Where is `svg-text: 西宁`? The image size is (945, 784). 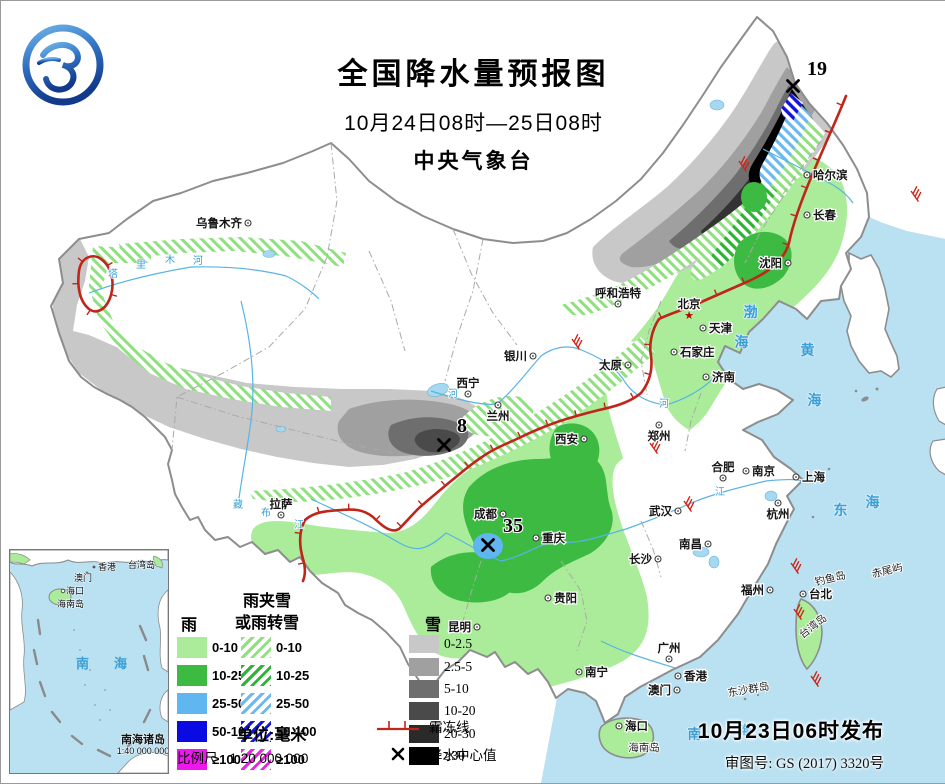
svg-text: 西宁 is located at coordinates (468, 383).